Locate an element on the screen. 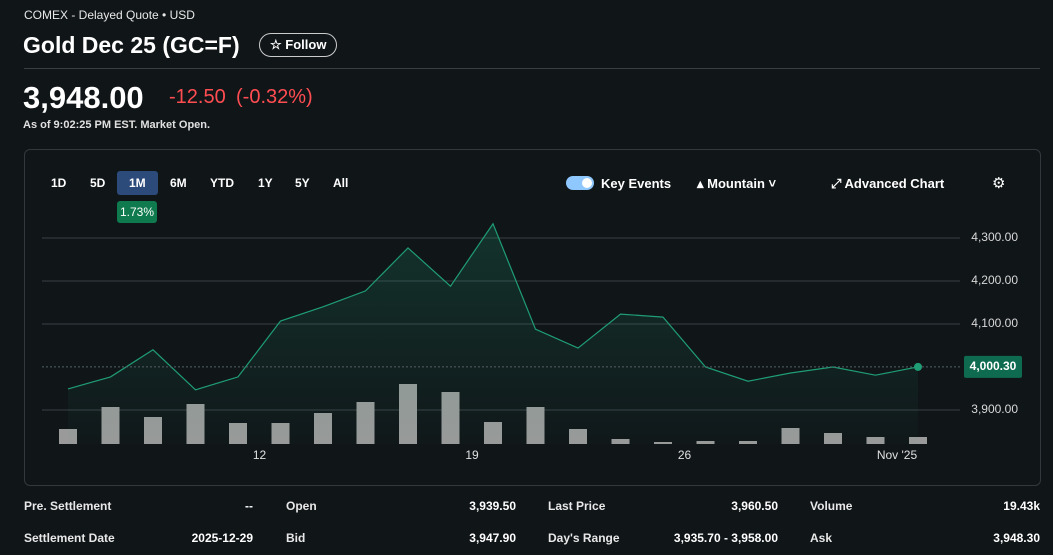 This screenshot has height=555, width=1053. stat-label: Pre. Settlement is located at coordinates (68, 506).